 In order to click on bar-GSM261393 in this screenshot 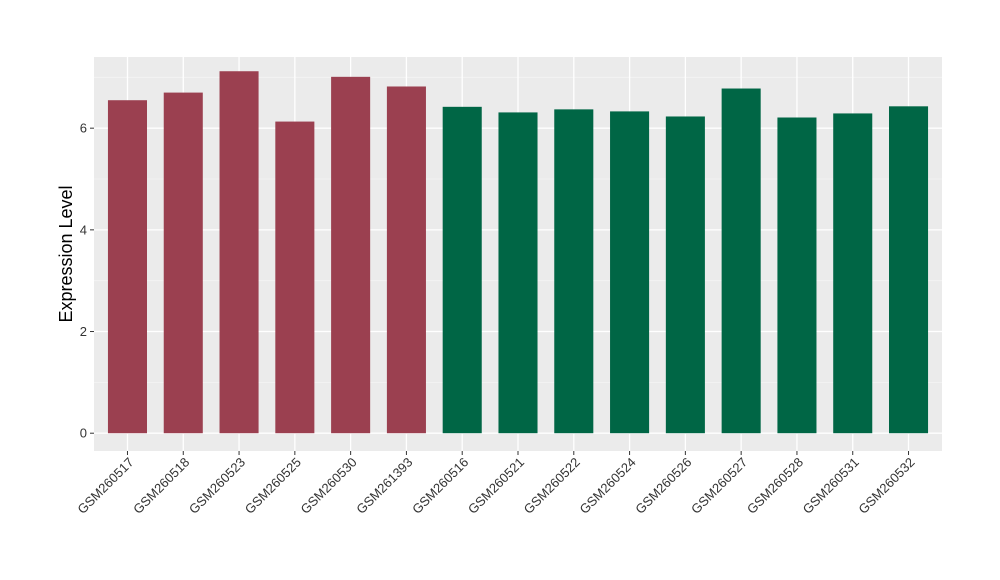, I will do `click(406, 260)`.